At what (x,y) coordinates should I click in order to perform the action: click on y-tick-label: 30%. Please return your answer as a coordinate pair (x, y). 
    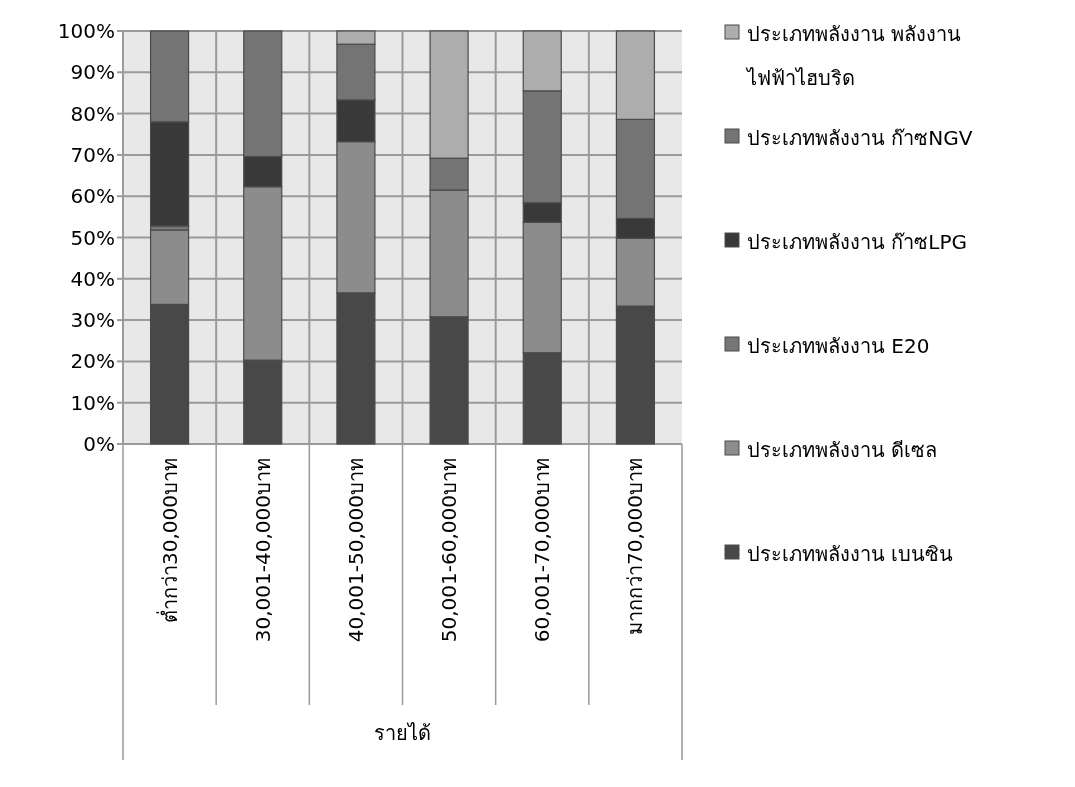
    Looking at the image, I should click on (92, 320).